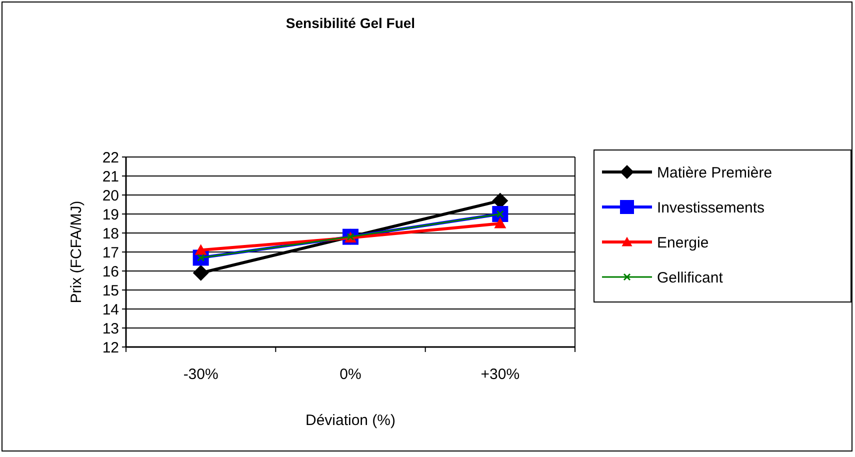  I want to click on x-tick-label: -30%, so click(200, 374).